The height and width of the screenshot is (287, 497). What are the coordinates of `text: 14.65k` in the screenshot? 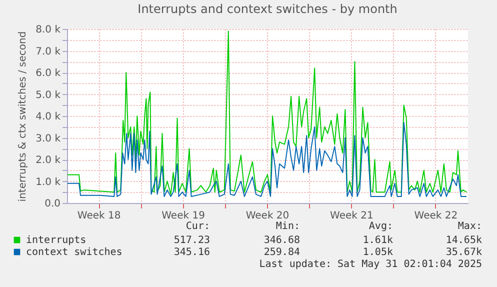 It's located at (464, 240).